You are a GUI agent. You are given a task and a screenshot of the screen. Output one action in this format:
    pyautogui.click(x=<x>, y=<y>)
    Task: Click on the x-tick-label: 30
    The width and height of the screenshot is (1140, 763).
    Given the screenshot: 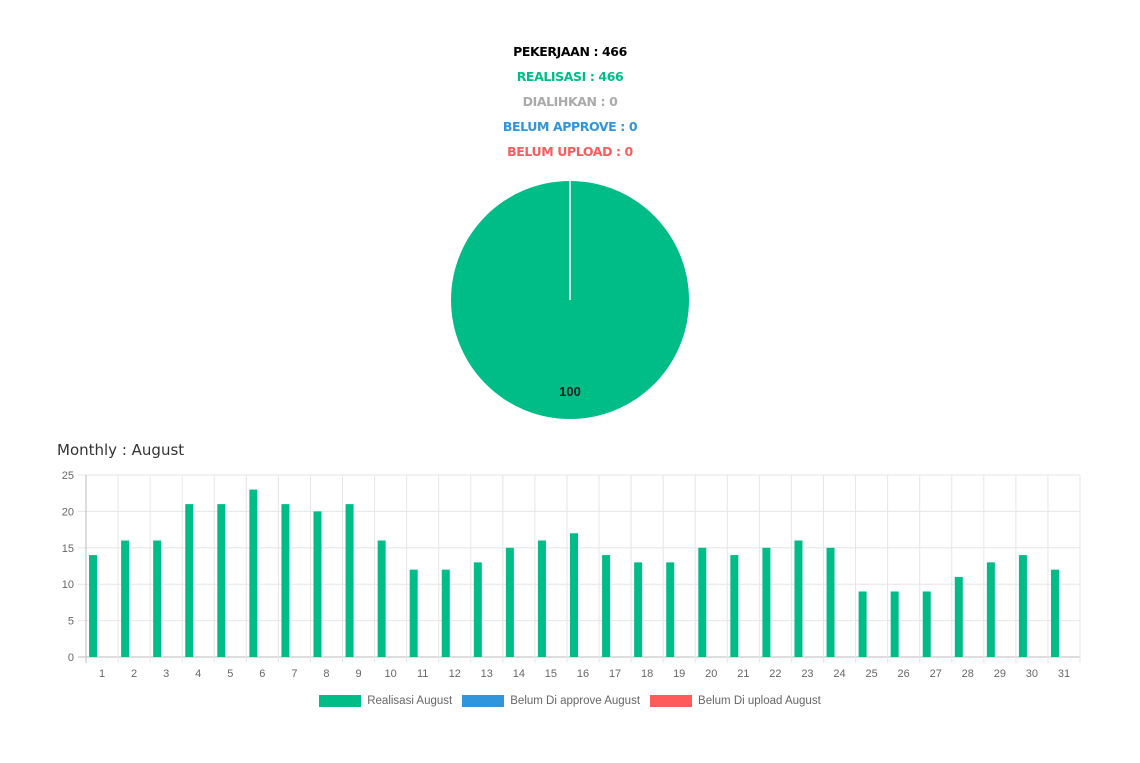 What is the action you would take?
    pyautogui.click(x=1032, y=674)
    